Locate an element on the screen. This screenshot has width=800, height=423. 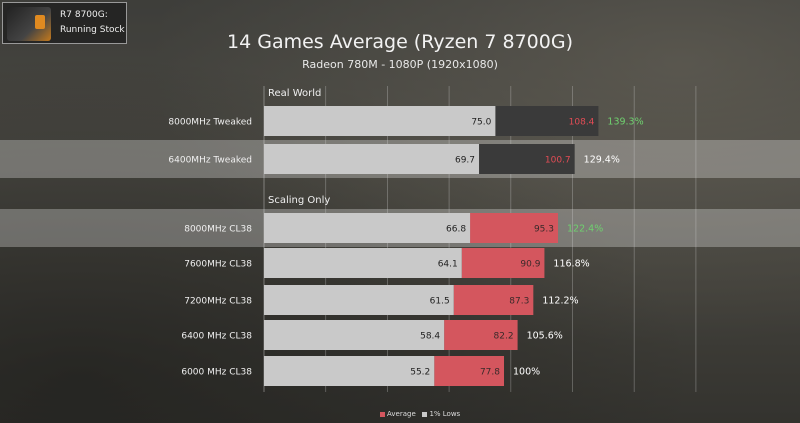
legend-lows-label: 1% Lows is located at coordinates (445, 414).